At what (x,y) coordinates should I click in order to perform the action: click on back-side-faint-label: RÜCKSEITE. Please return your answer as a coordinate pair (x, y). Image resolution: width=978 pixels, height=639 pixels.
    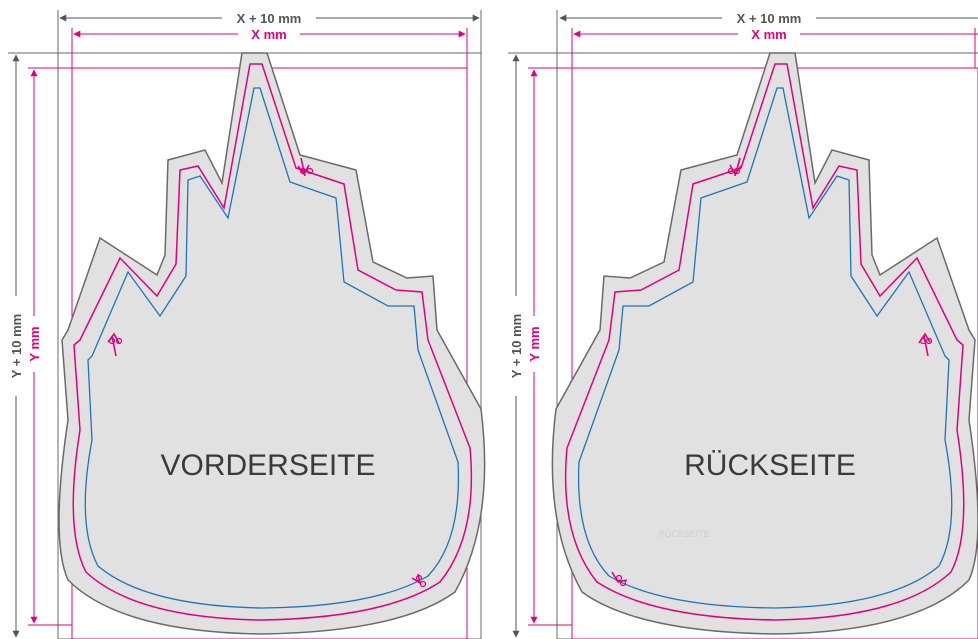
    Looking at the image, I should click on (684, 534).